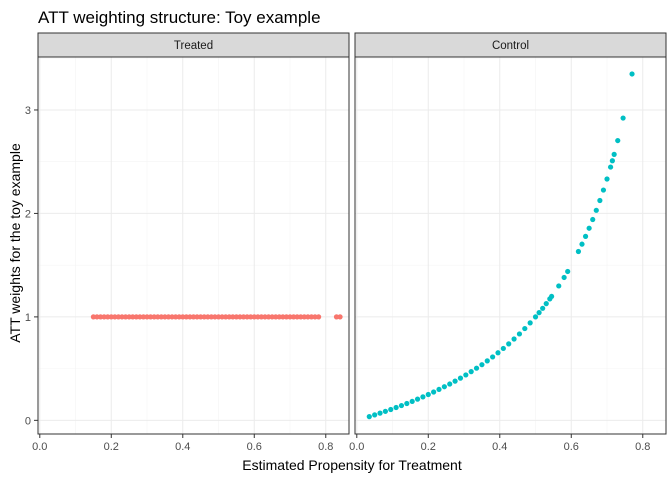 The height and width of the screenshot is (480, 672). Describe the element at coordinates (28, 318) in the screenshot. I see `y-tick-label: 1` at that location.